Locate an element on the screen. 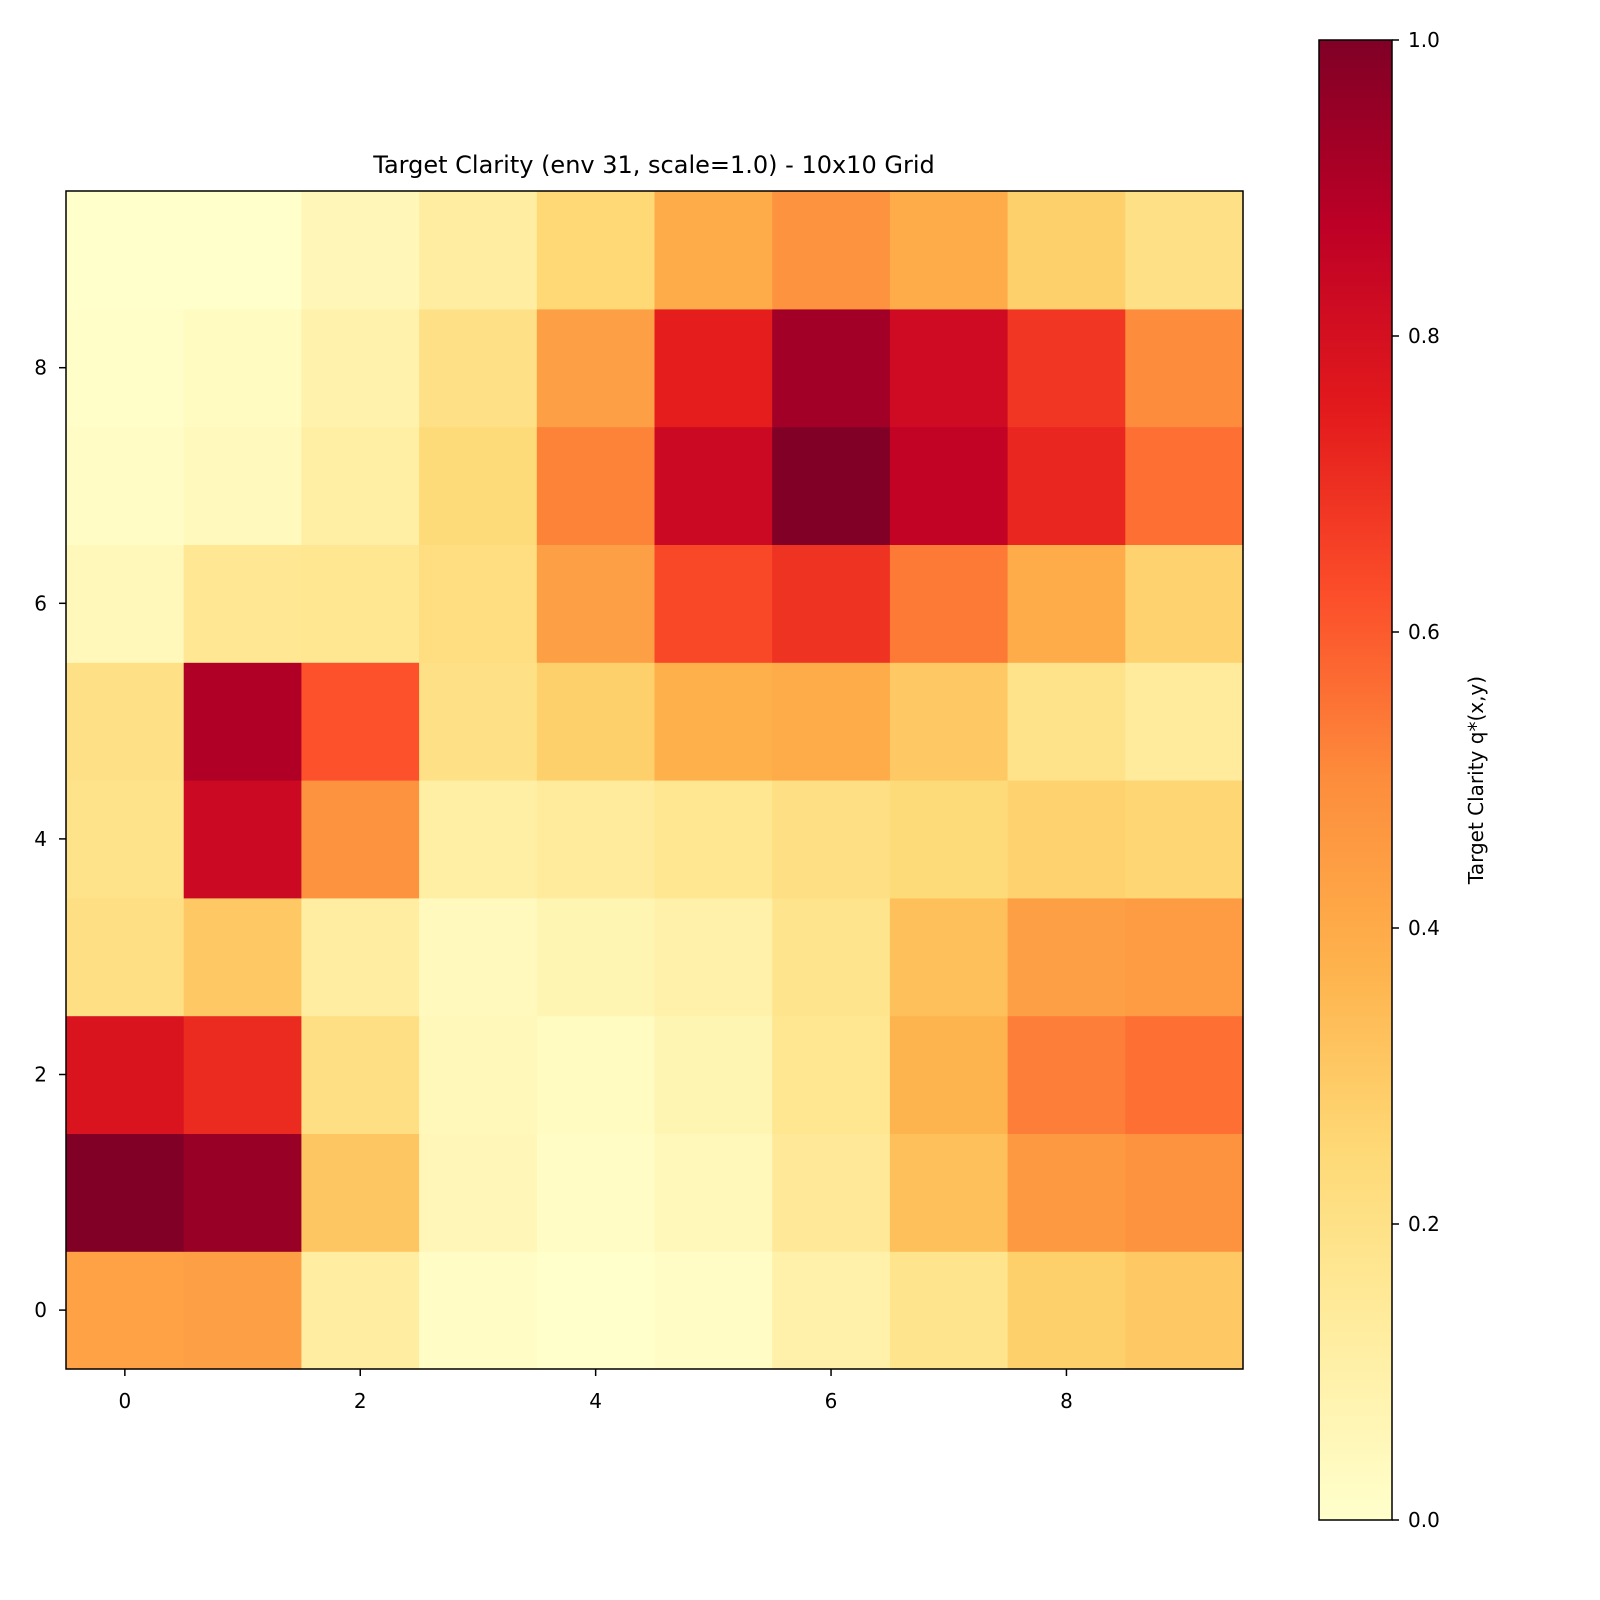 The image size is (1600, 1600). heatmap-cell-x2-y8 is located at coordinates (360, 368).